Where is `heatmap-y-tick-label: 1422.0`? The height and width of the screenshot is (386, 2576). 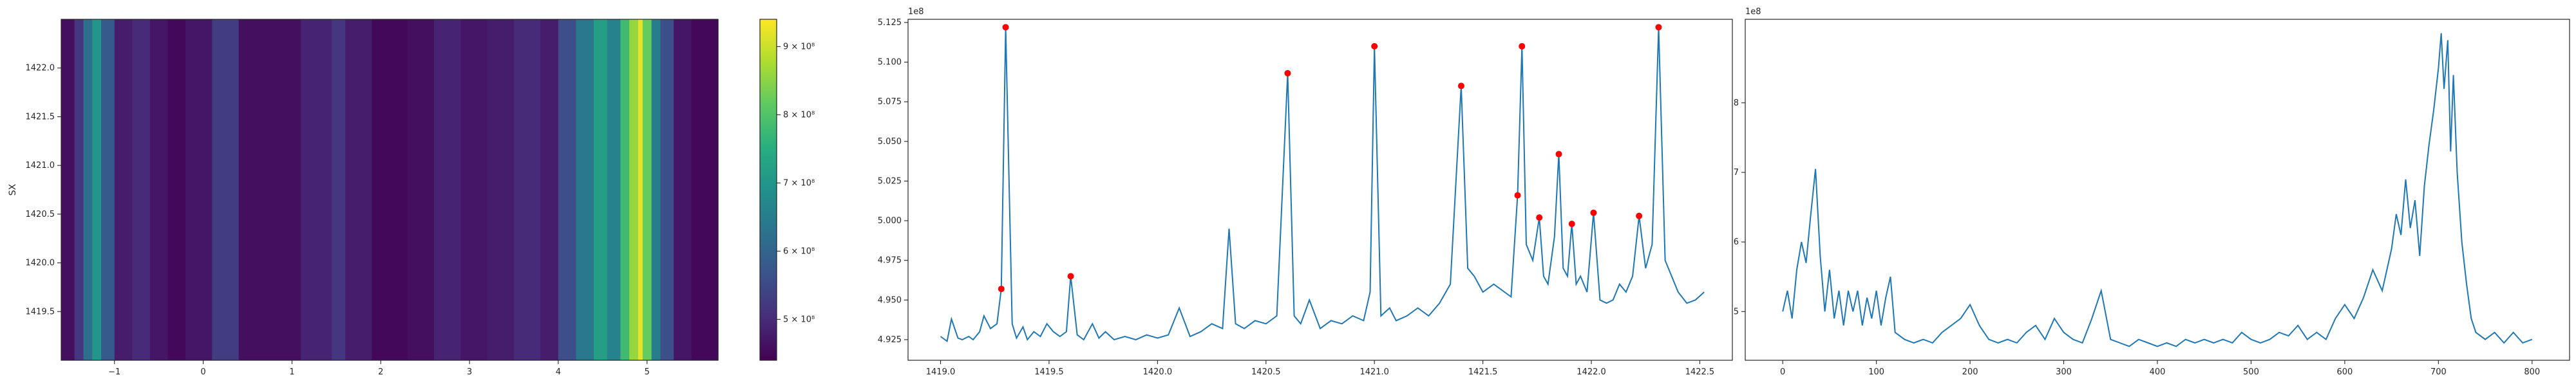
heatmap-y-tick-label: 1422.0 is located at coordinates (40, 68).